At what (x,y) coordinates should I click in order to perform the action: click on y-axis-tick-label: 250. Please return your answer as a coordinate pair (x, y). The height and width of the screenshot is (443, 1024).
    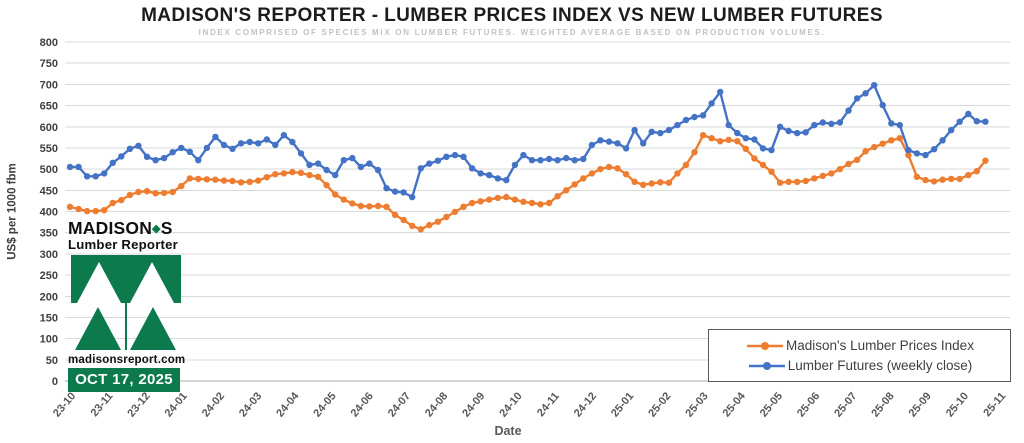
    Looking at the image, I should click on (49, 276).